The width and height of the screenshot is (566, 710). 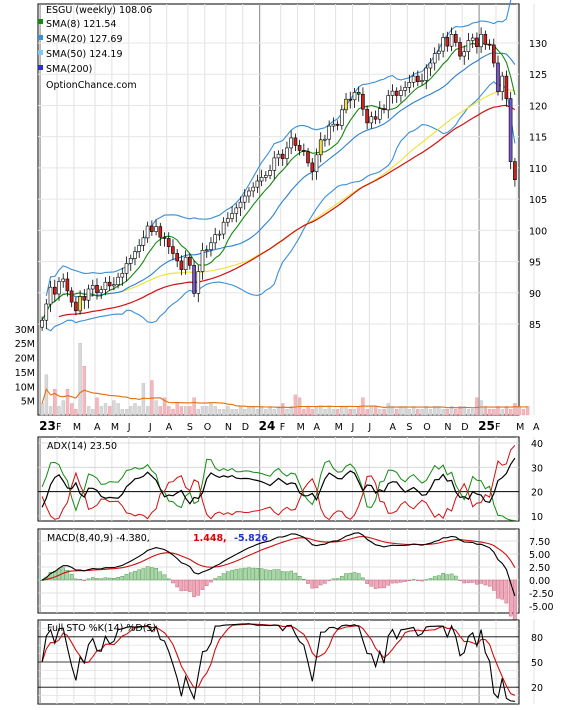 What do you see at coordinates (278, 564) in the screenshot?
I see `macd-line` at bounding box center [278, 564].